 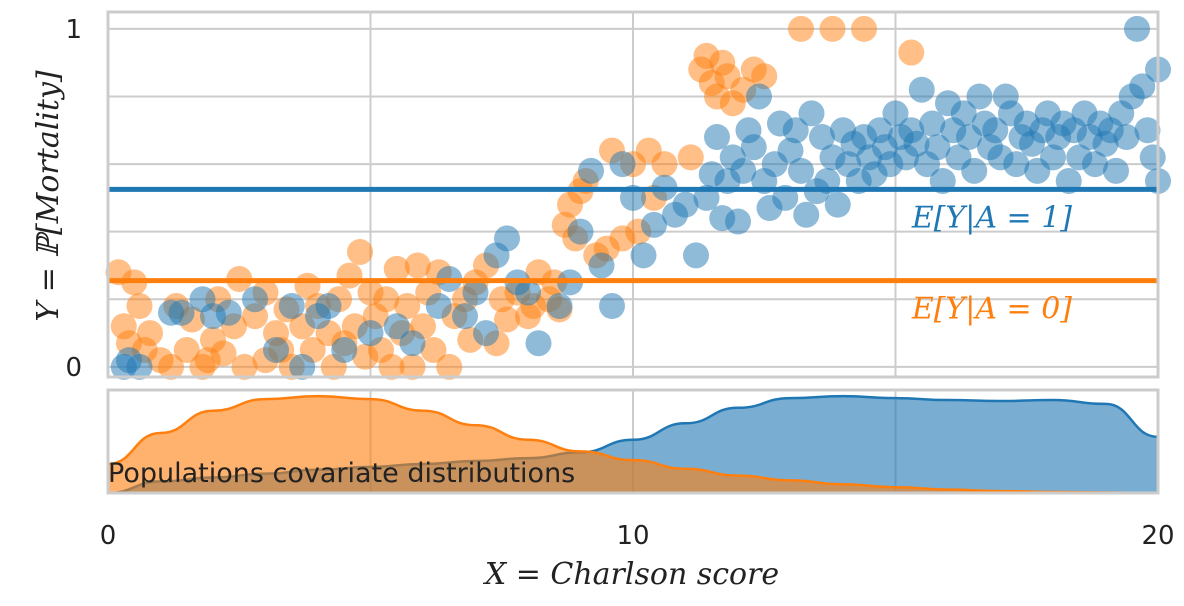 What do you see at coordinates (108, 536) in the screenshot?
I see `x-tick-label: 0` at bounding box center [108, 536].